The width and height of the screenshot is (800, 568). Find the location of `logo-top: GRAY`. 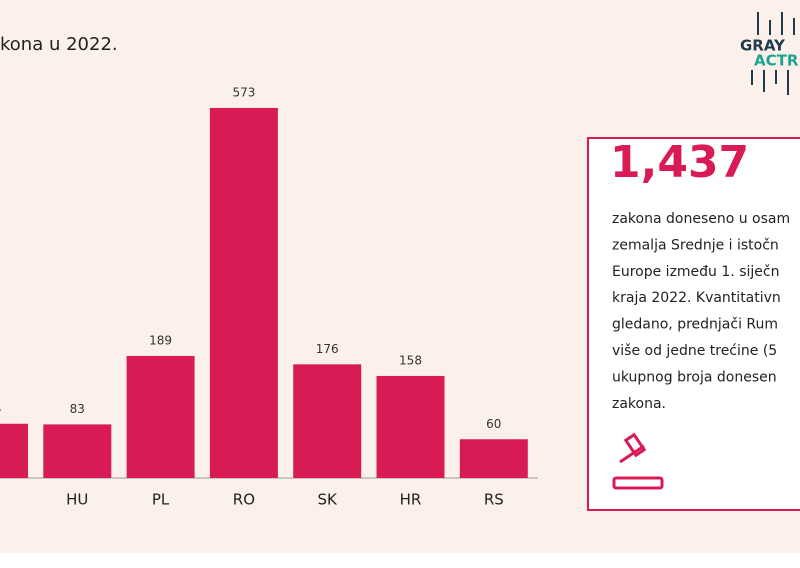

logo-top: GRAY is located at coordinates (763, 46).